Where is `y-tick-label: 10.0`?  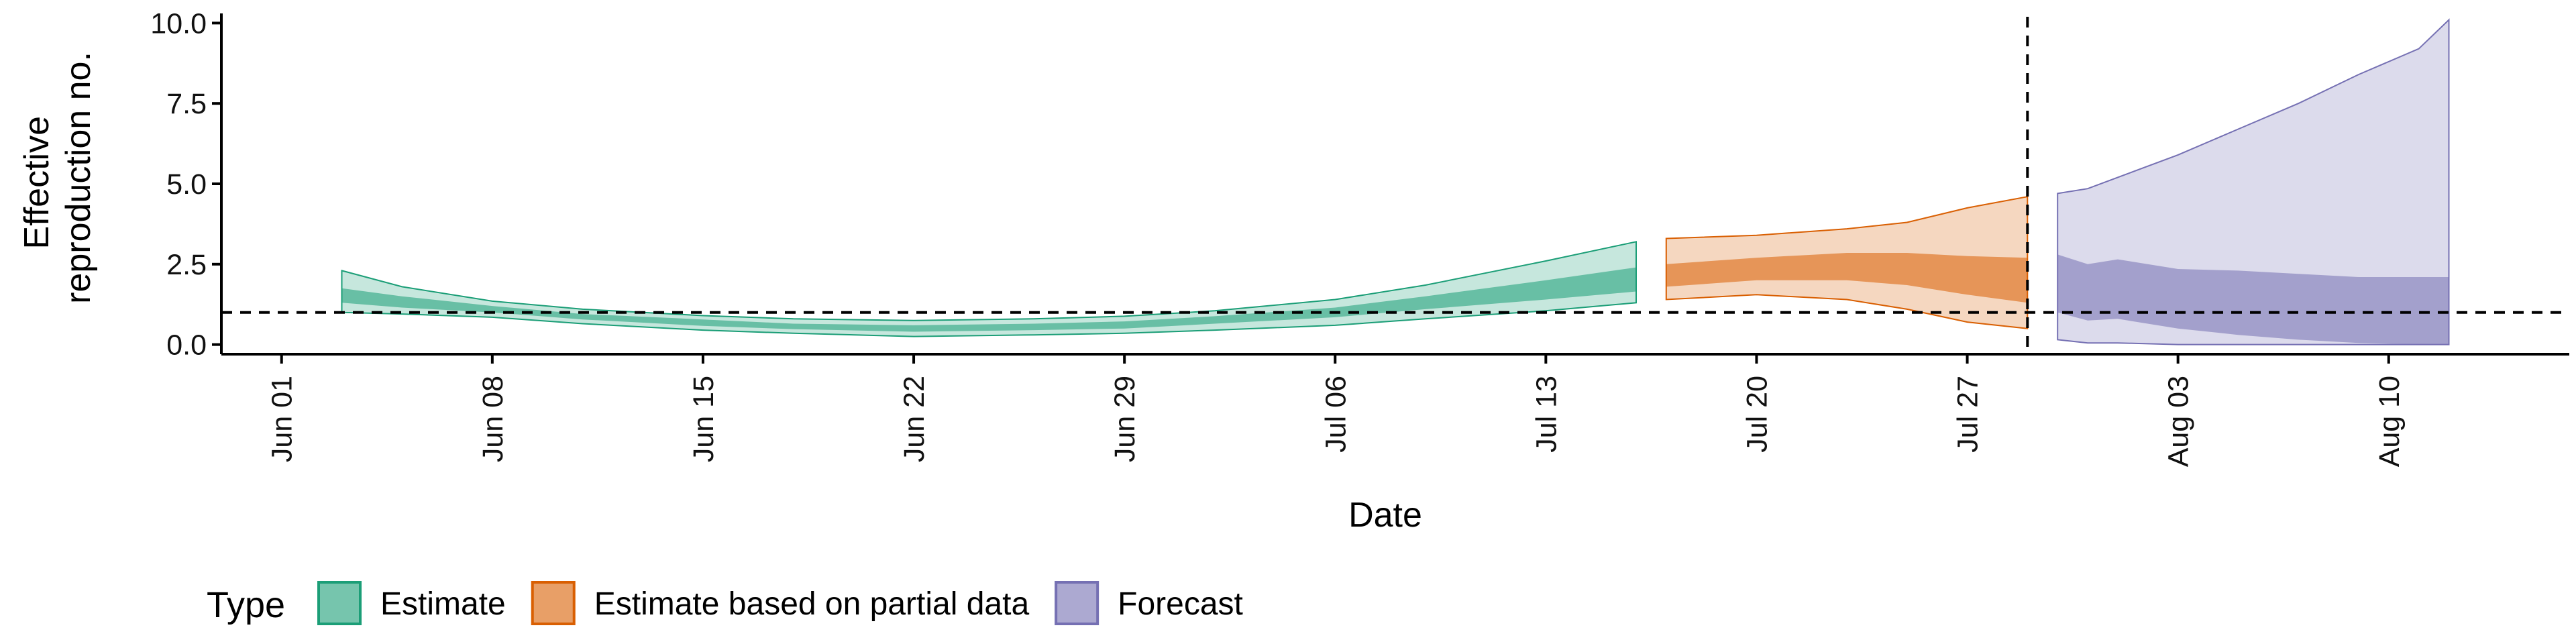 y-tick-label: 10.0 is located at coordinates (178, 23).